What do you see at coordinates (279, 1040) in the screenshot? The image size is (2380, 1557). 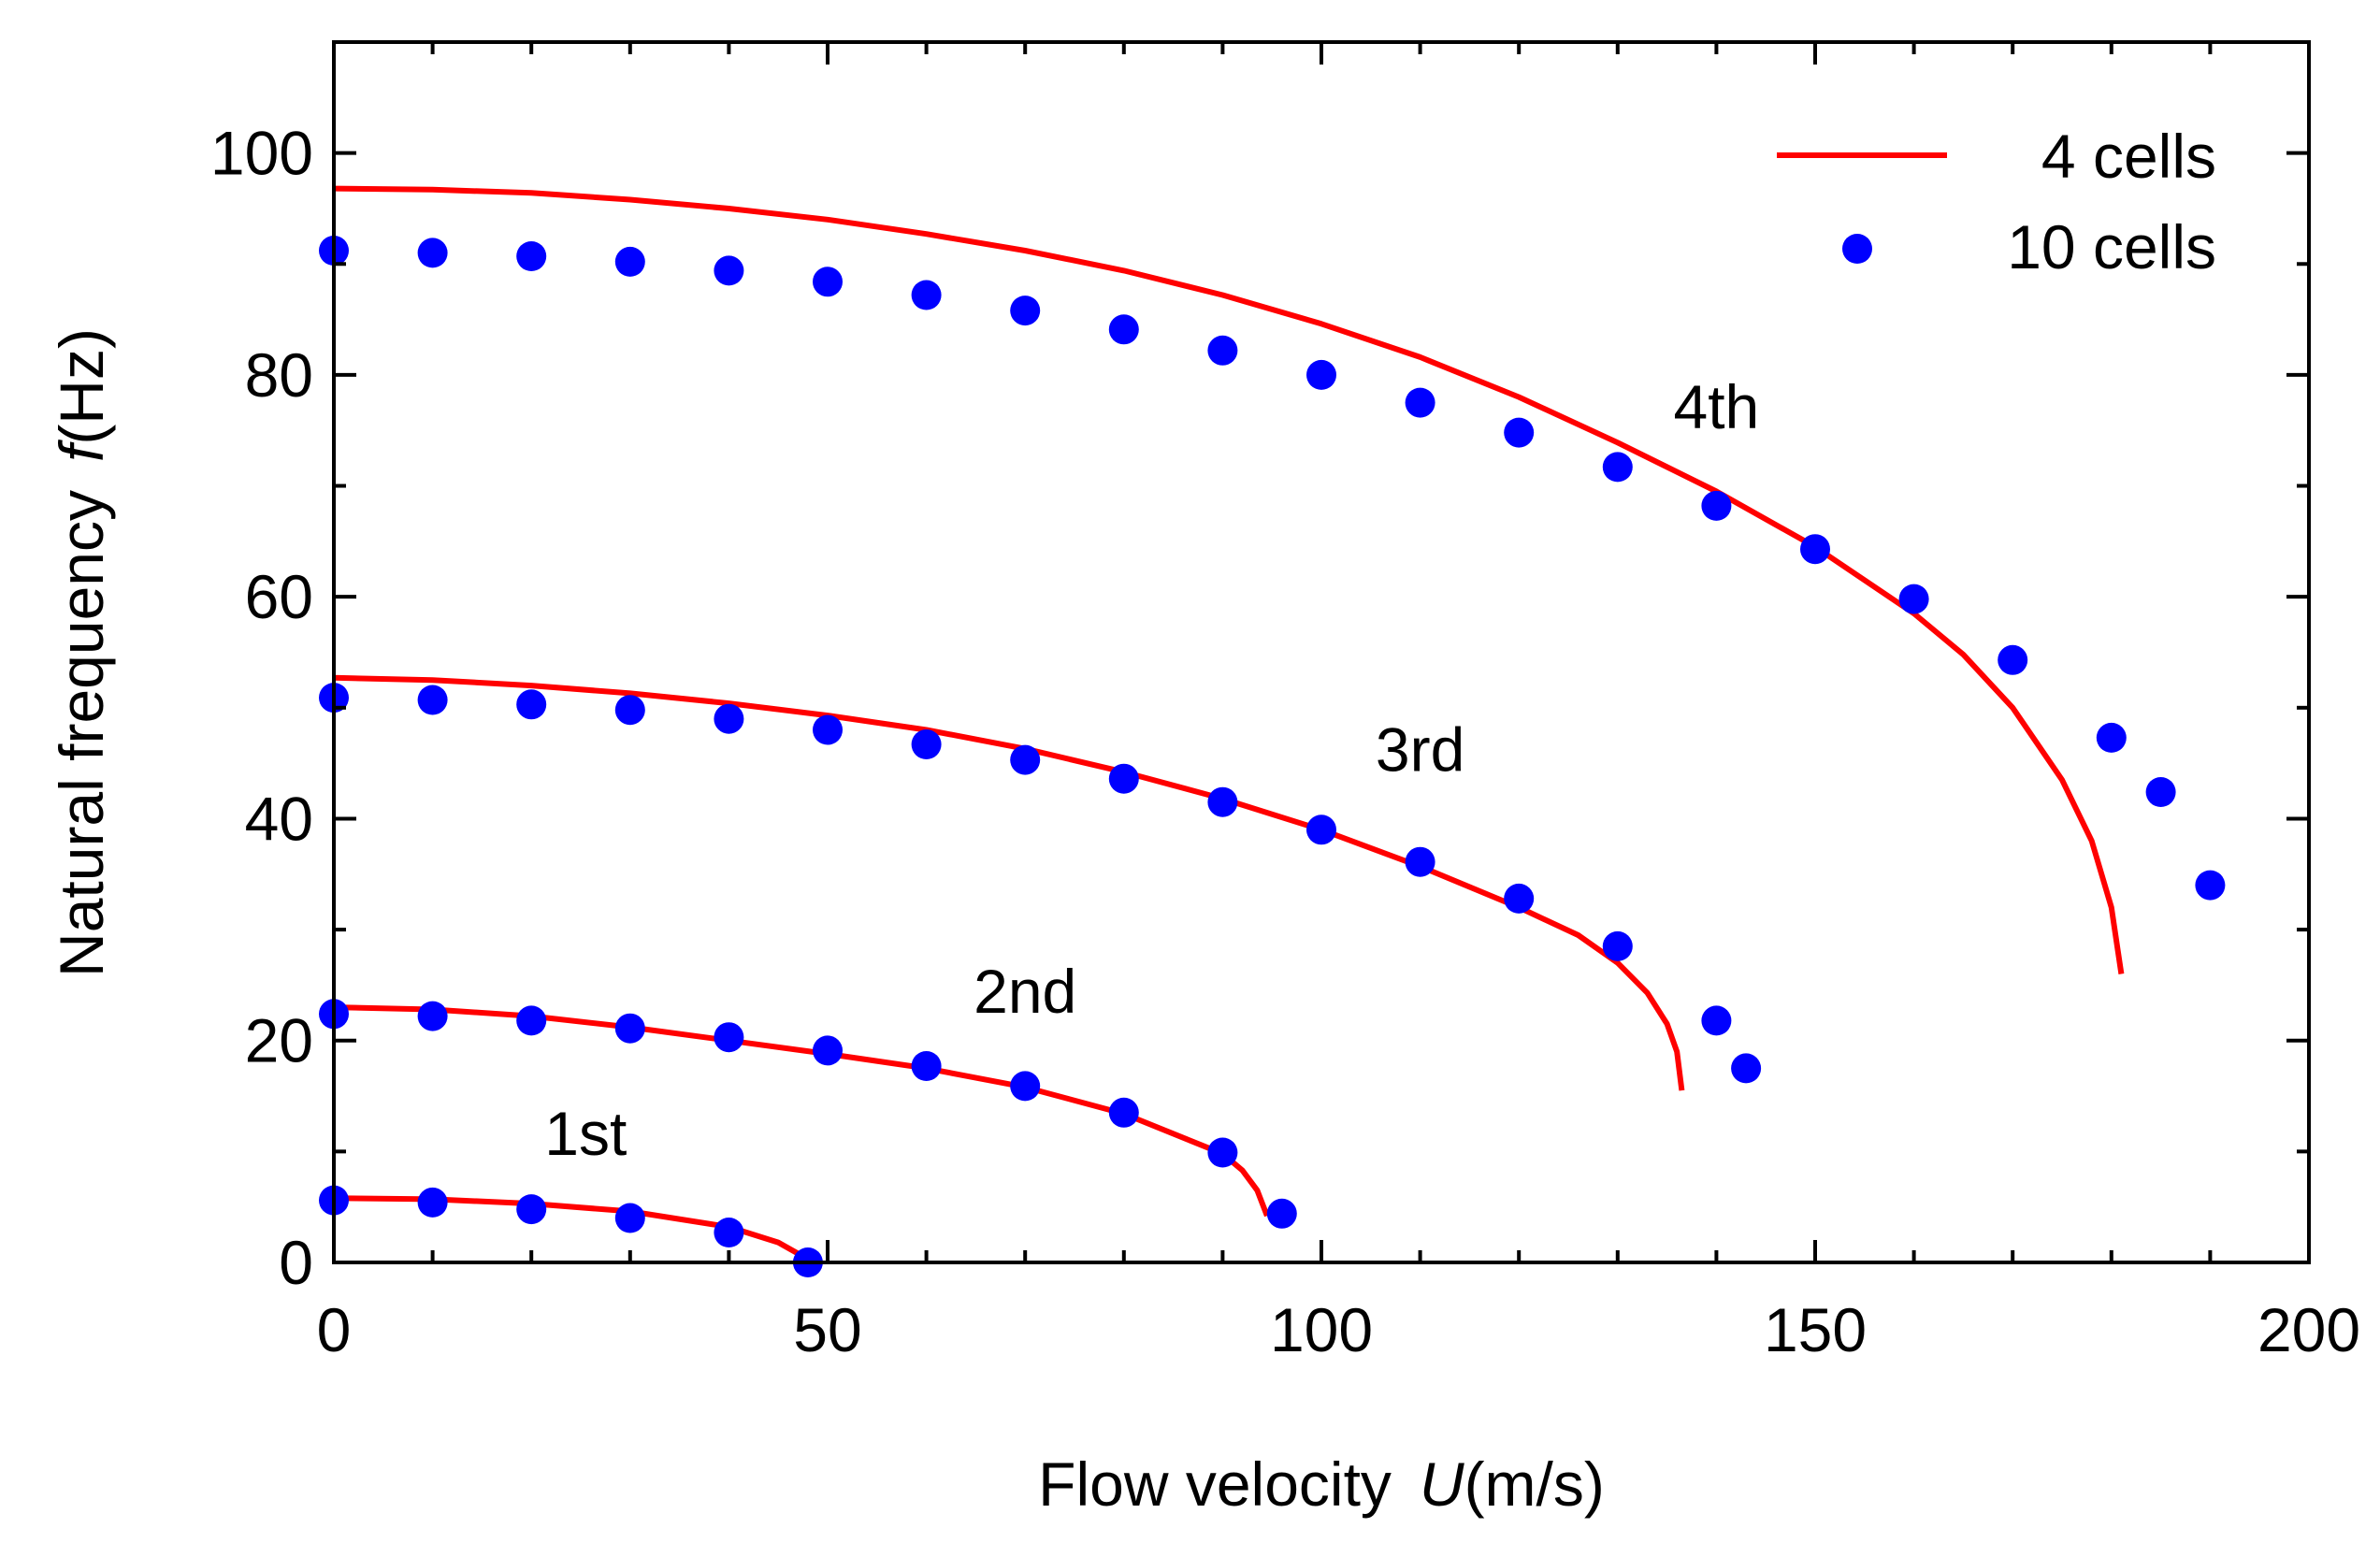 I see `y-tick-label: 20` at bounding box center [279, 1040].